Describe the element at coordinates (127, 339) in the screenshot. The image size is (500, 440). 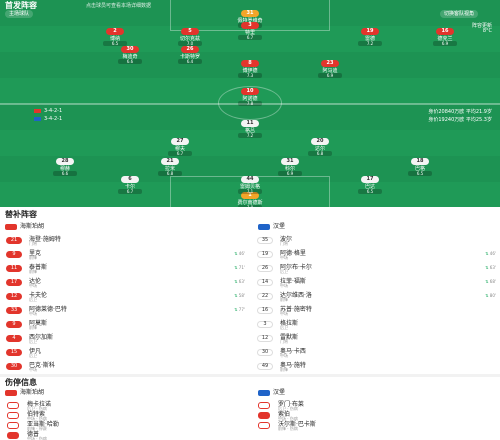
I see `sub-row: 4 西尔加斯 后卫` at that location.